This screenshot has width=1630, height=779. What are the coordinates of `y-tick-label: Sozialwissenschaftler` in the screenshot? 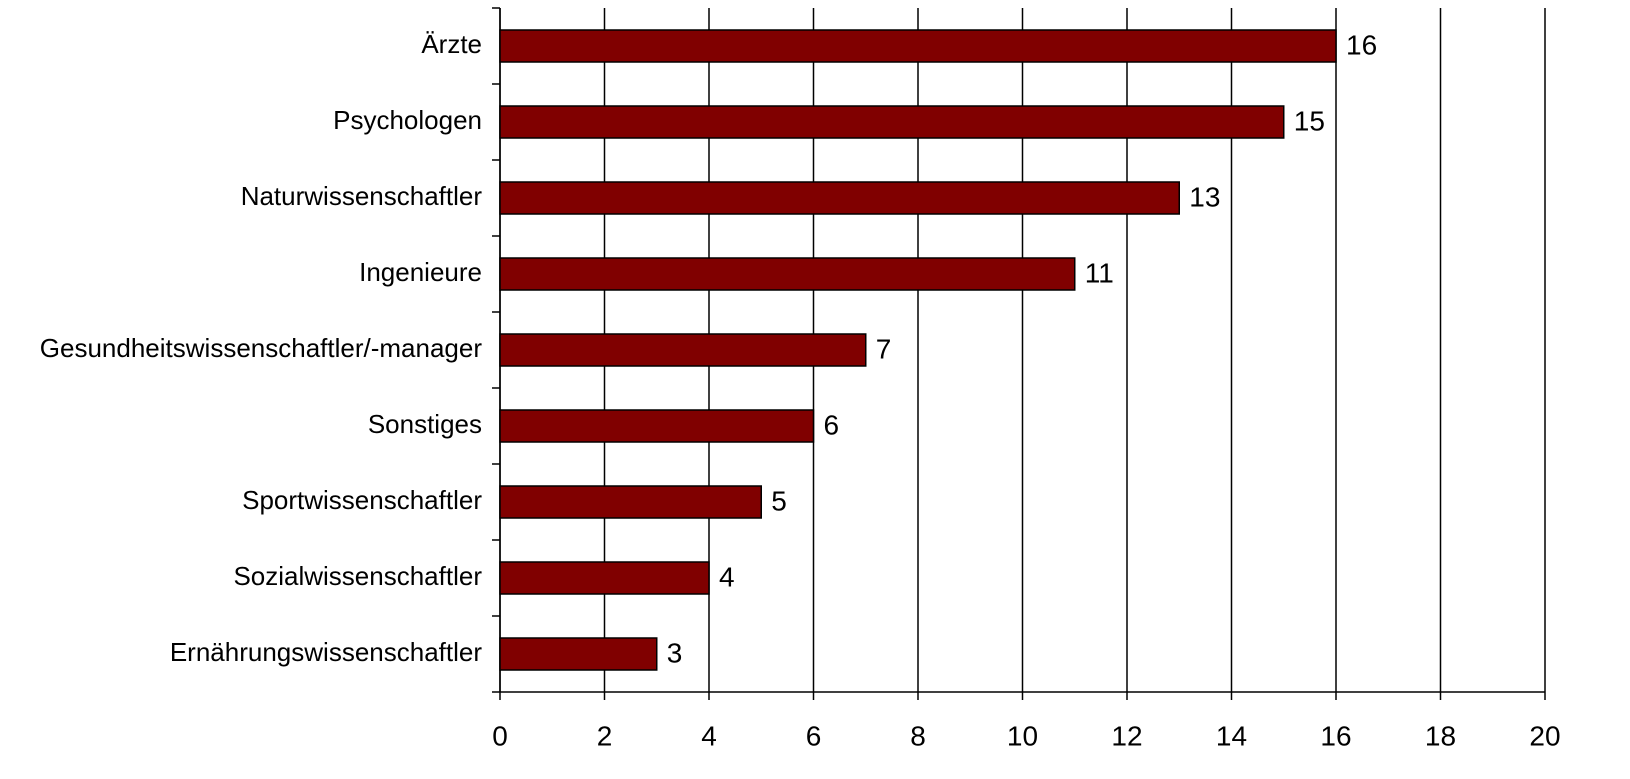 It's located at (357, 576).